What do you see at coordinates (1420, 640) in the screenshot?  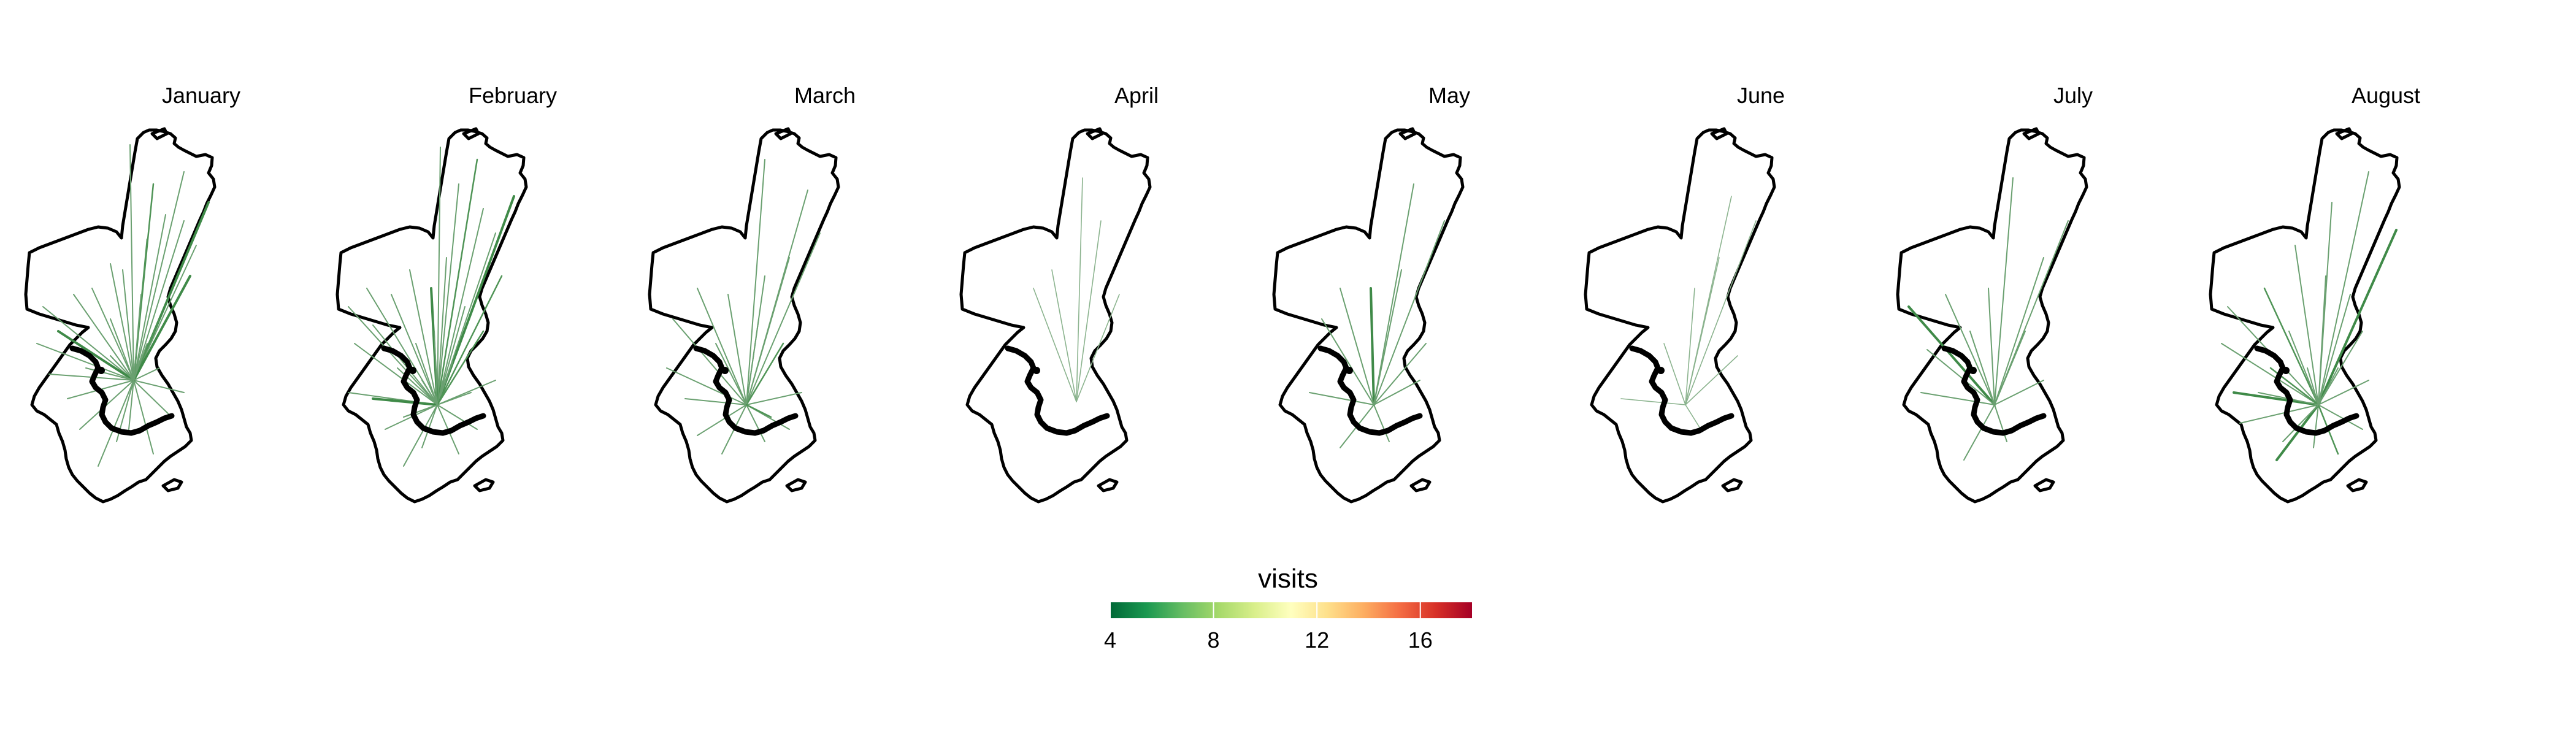 I see `legend-tick-label: 16` at bounding box center [1420, 640].